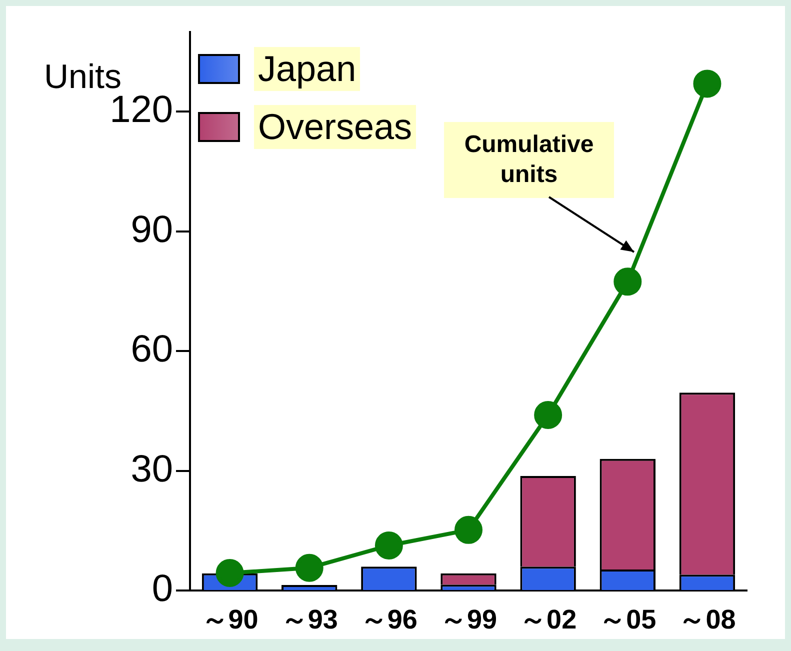 The image size is (791, 651). What do you see at coordinates (707, 619) in the screenshot?
I see `x-tick-label: ～08` at bounding box center [707, 619].